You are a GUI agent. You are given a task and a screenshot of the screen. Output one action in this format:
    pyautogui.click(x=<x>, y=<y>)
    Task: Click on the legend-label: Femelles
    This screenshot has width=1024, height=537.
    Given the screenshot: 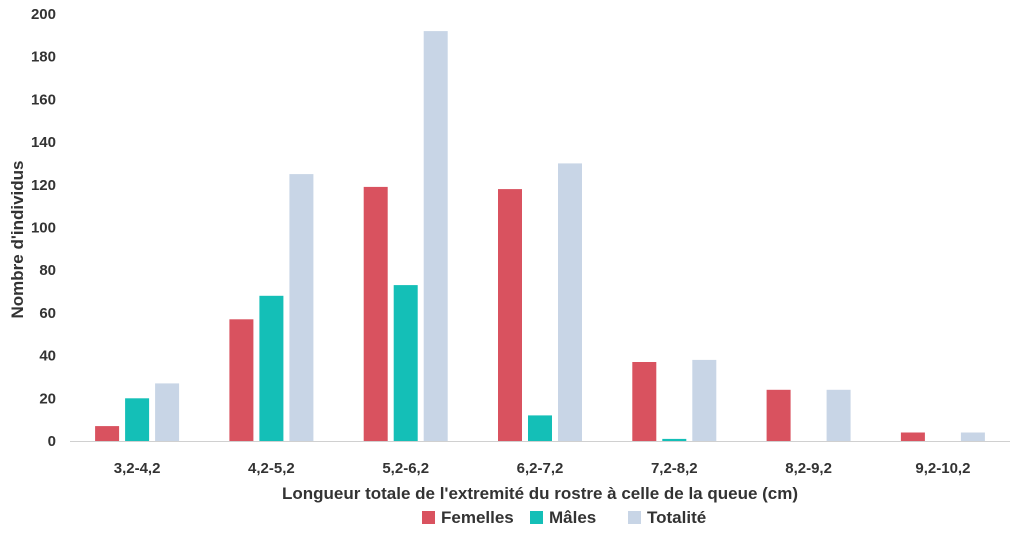 What is the action you would take?
    pyautogui.click(x=477, y=517)
    